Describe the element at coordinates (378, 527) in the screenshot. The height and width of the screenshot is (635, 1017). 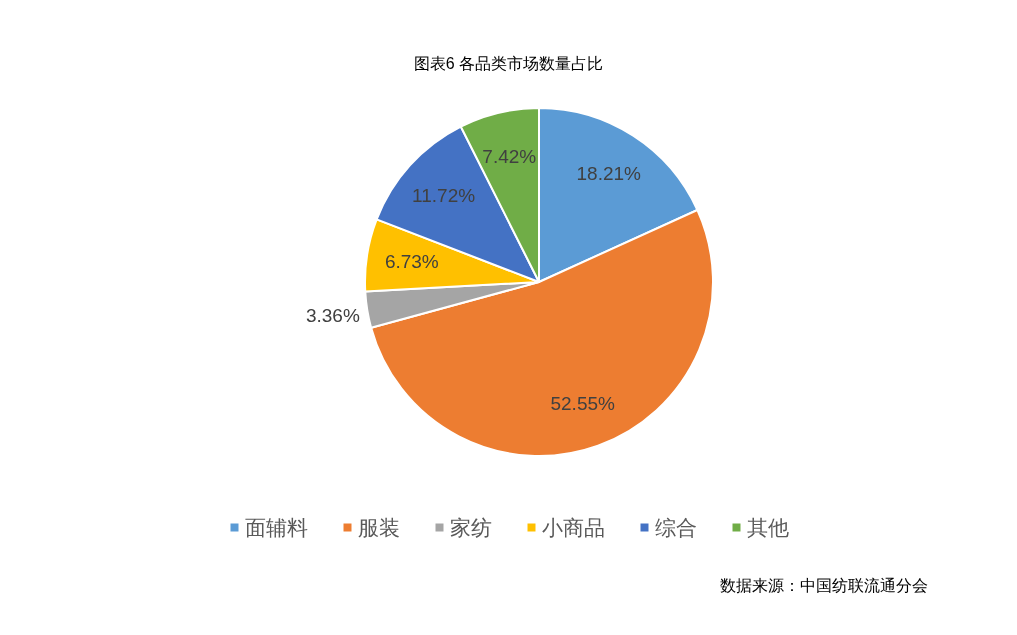
I see `legend-label: 服装` at that location.